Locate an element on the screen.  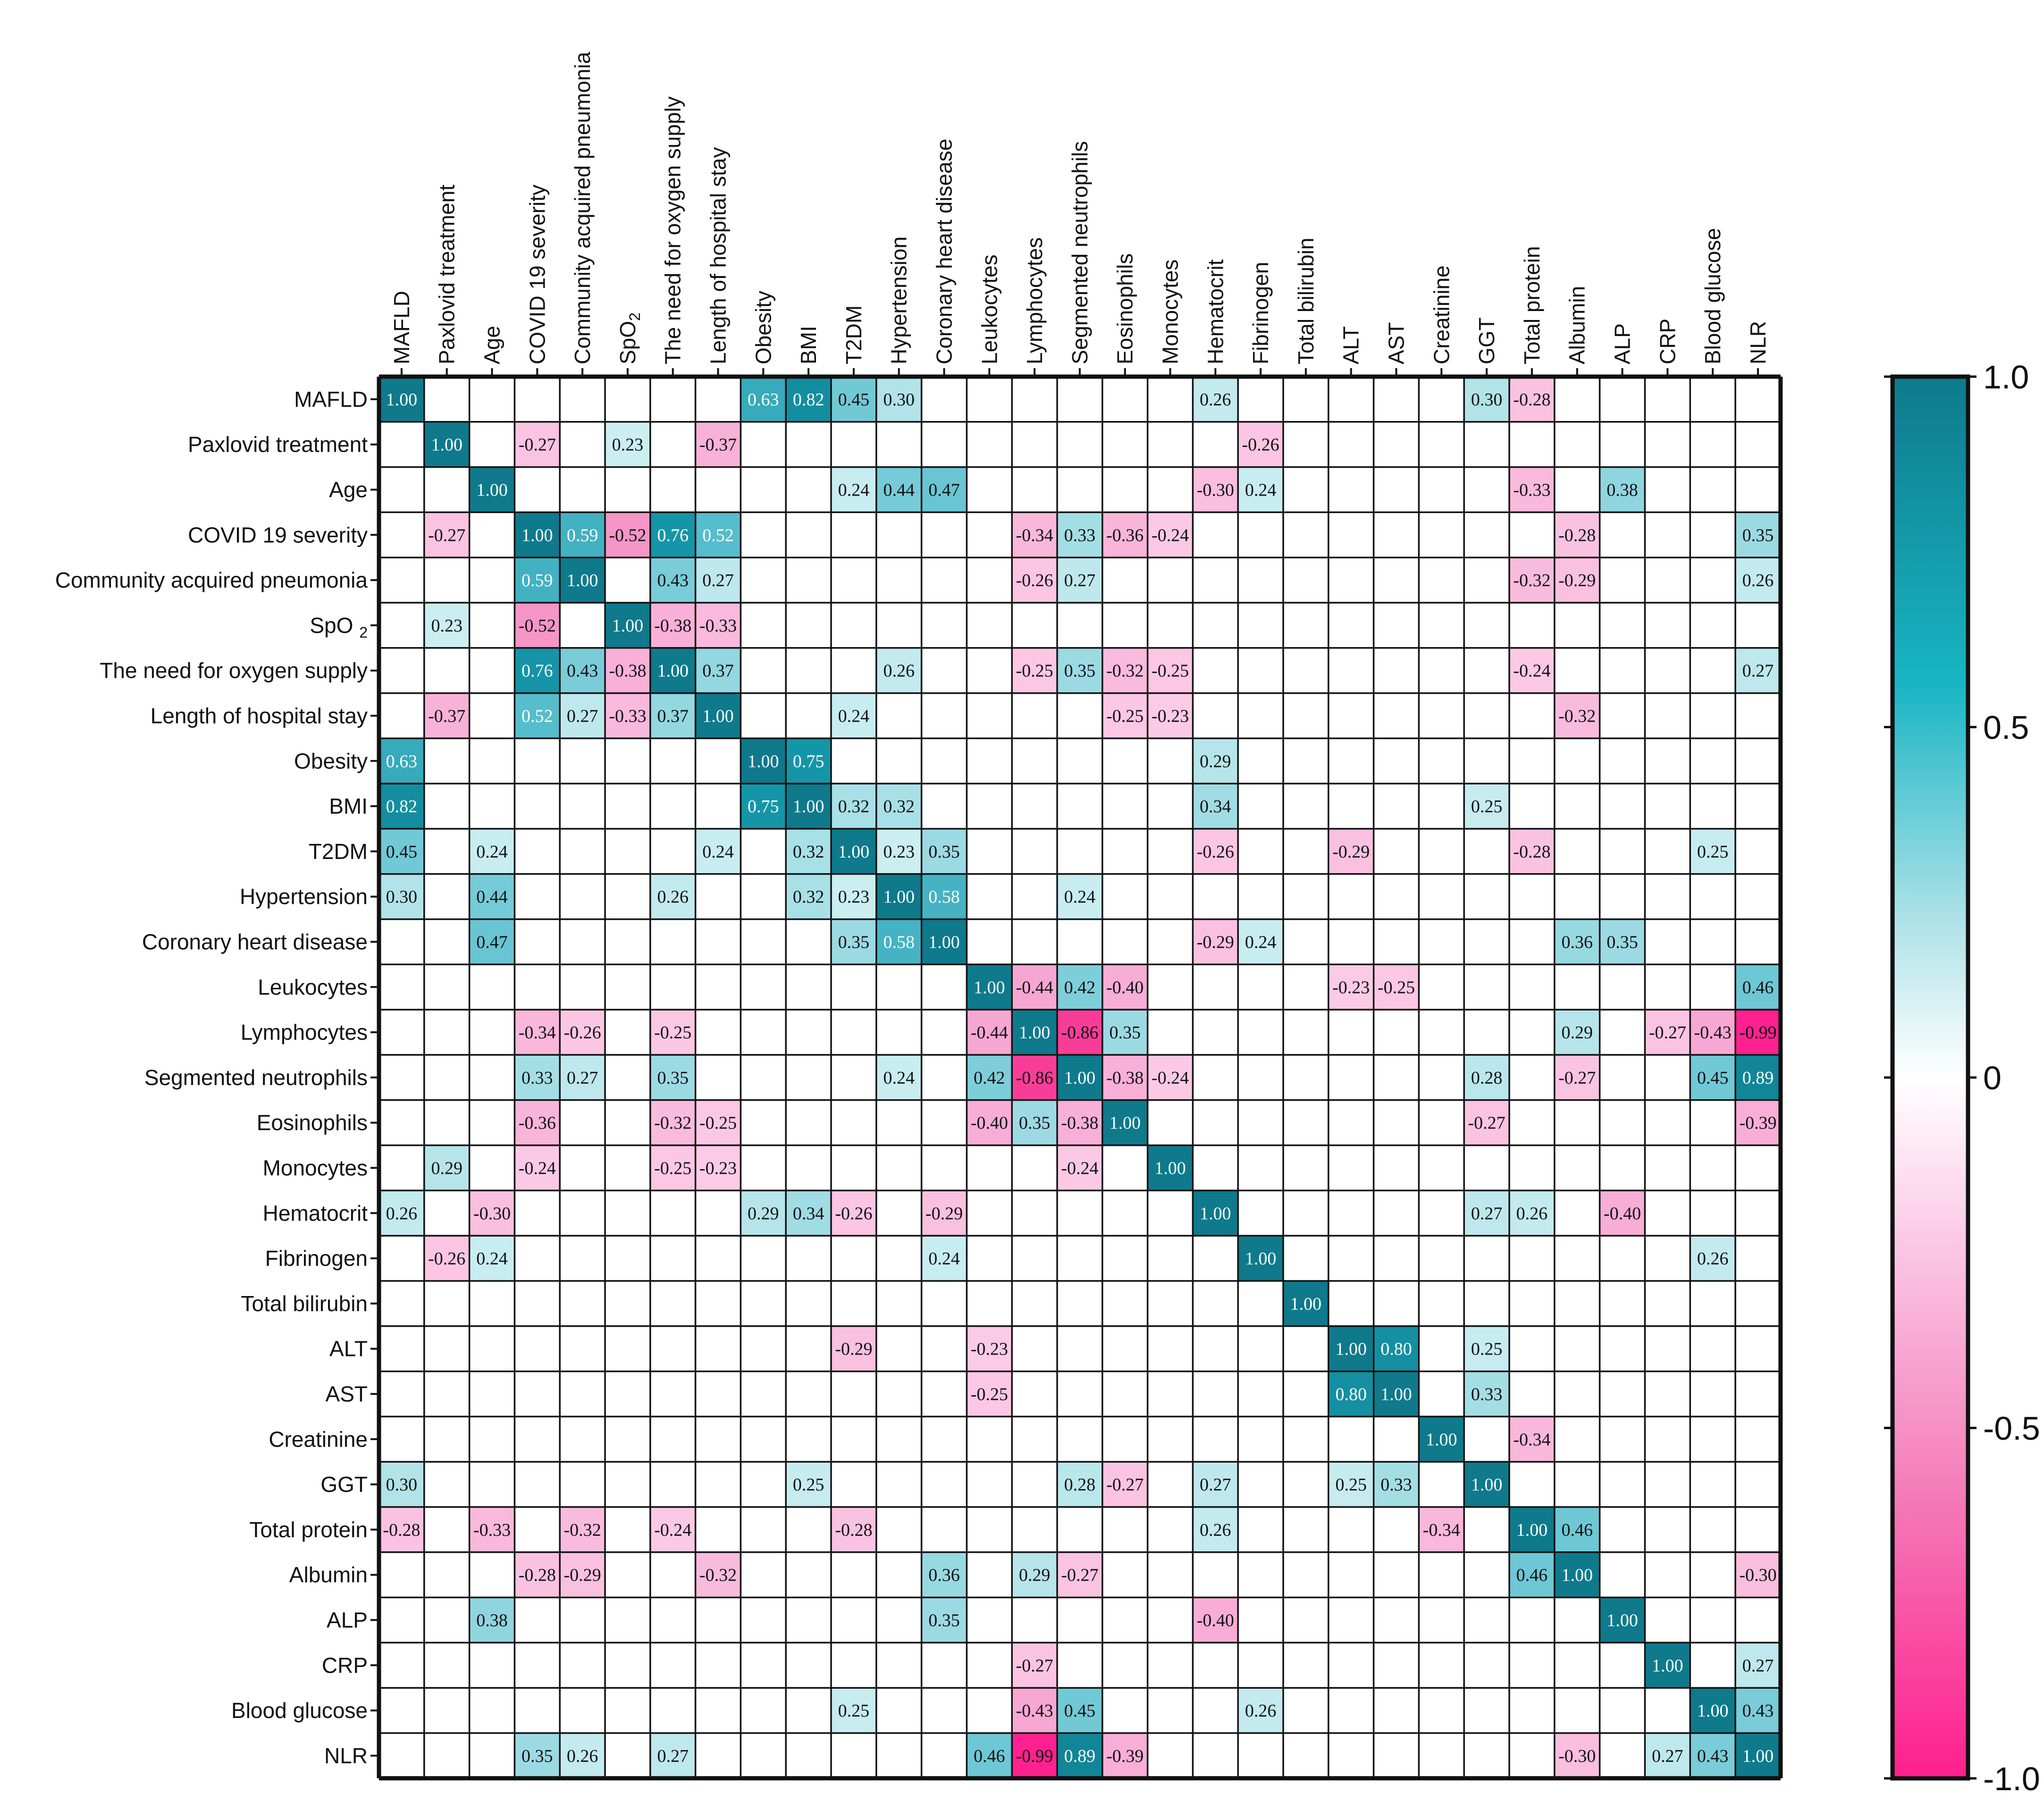
cell-value-5-1: 0.23 is located at coordinates (447, 626).